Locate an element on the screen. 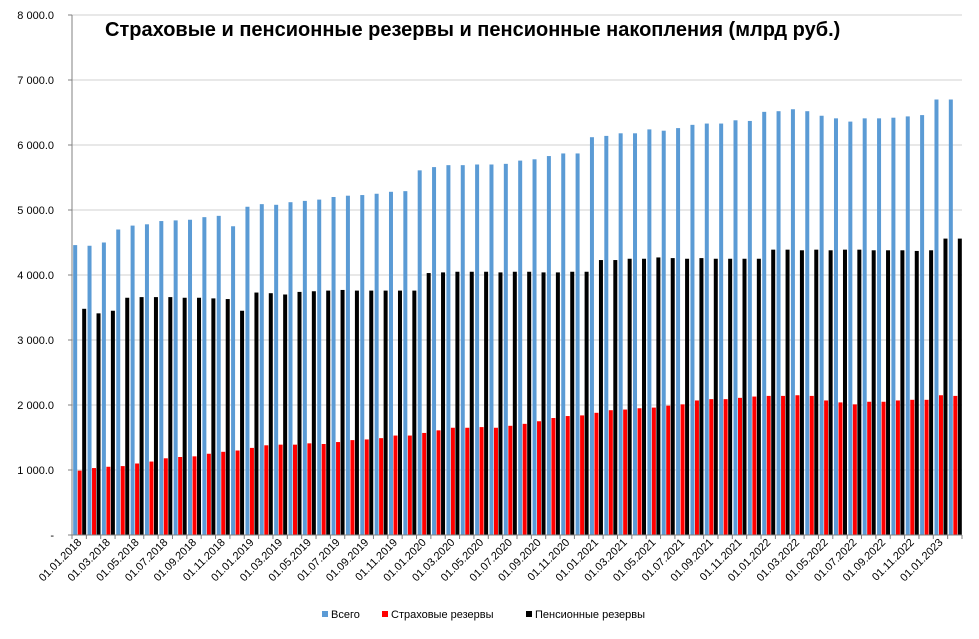  legend-label: Всего is located at coordinates (345, 615).